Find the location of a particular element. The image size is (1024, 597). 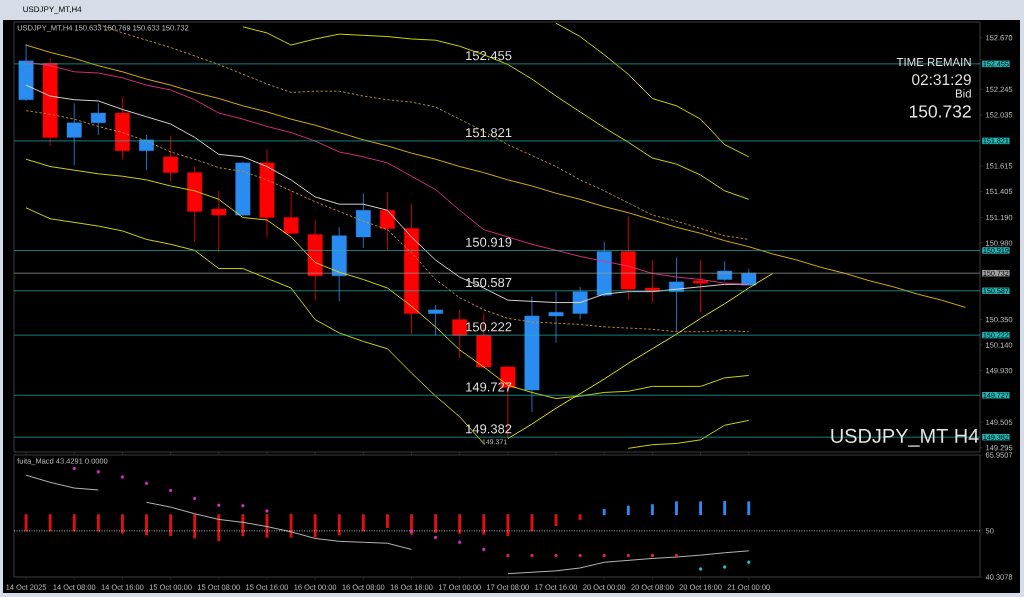

annotation: TIME REMAIN is located at coordinates (933, 62).